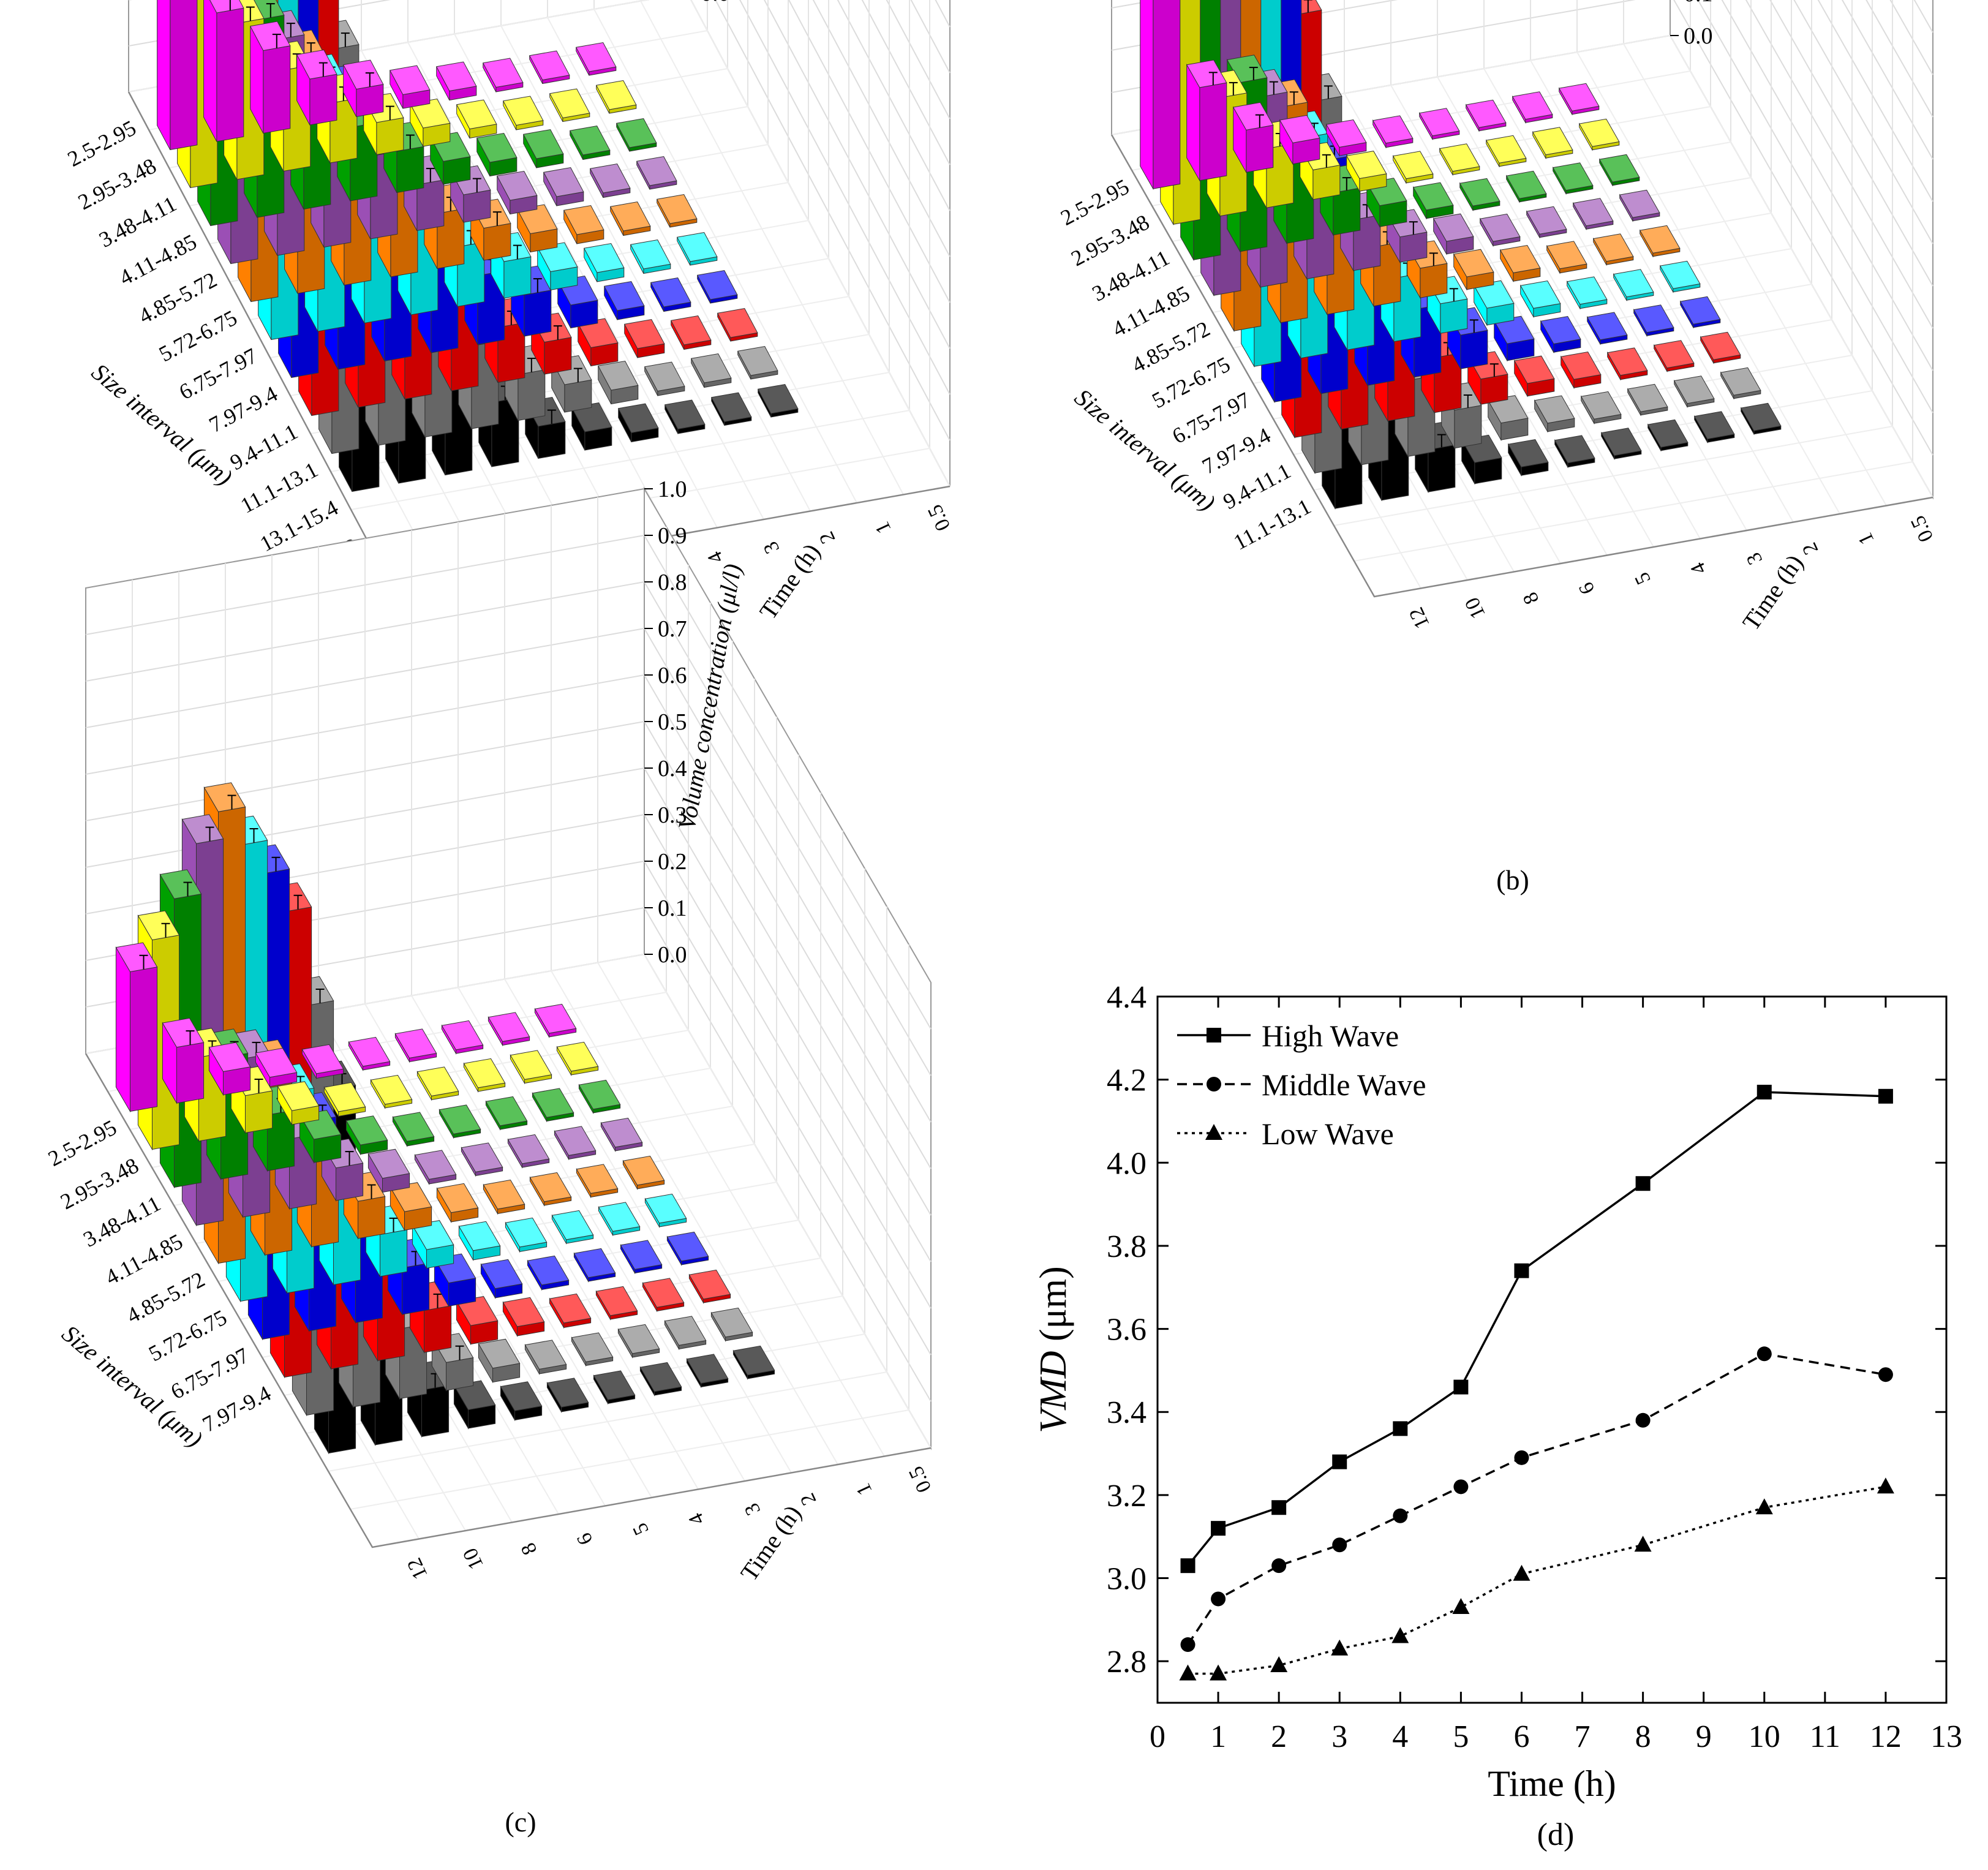  Describe the element at coordinates (1339, 1736) in the screenshot. I see `x-tick-label: 3` at that location.